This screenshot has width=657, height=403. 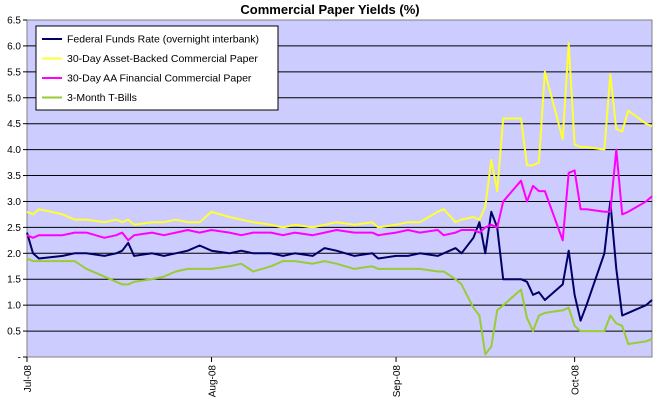 I want to click on y-tick-label: 6.5, so click(x=14, y=21).